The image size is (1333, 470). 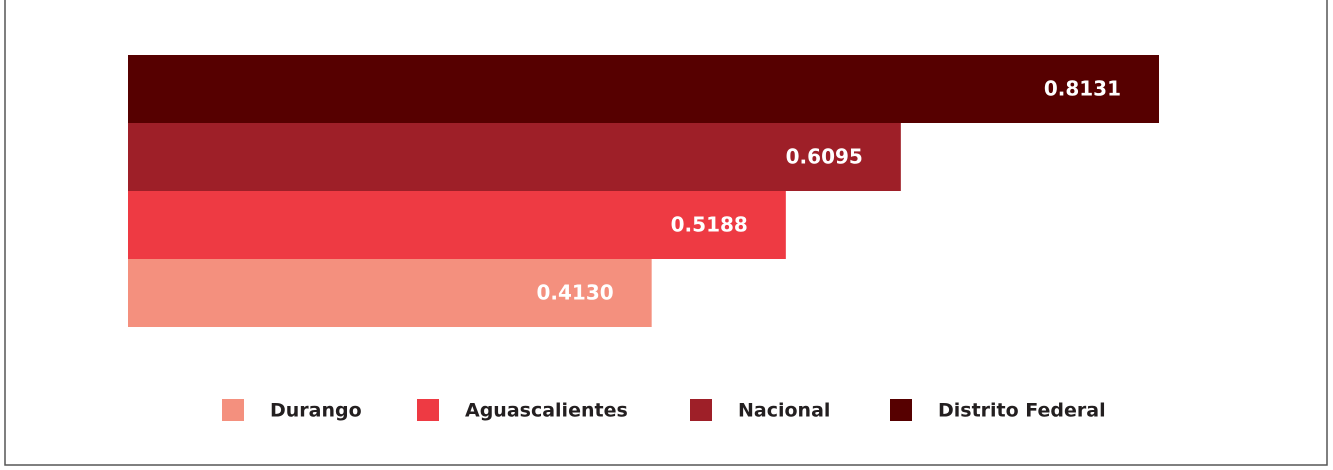 I want to click on value-label: 0.6095, so click(x=824, y=157).